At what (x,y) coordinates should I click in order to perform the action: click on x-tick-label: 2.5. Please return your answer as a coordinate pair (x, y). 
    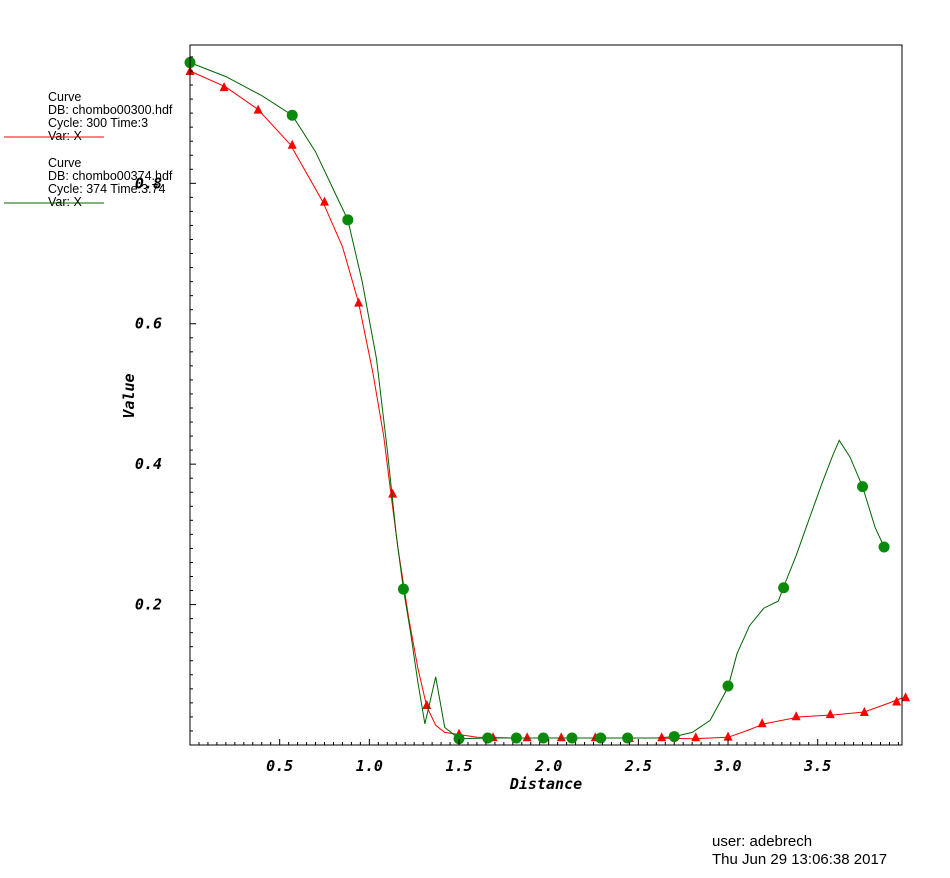
    Looking at the image, I should click on (638, 766).